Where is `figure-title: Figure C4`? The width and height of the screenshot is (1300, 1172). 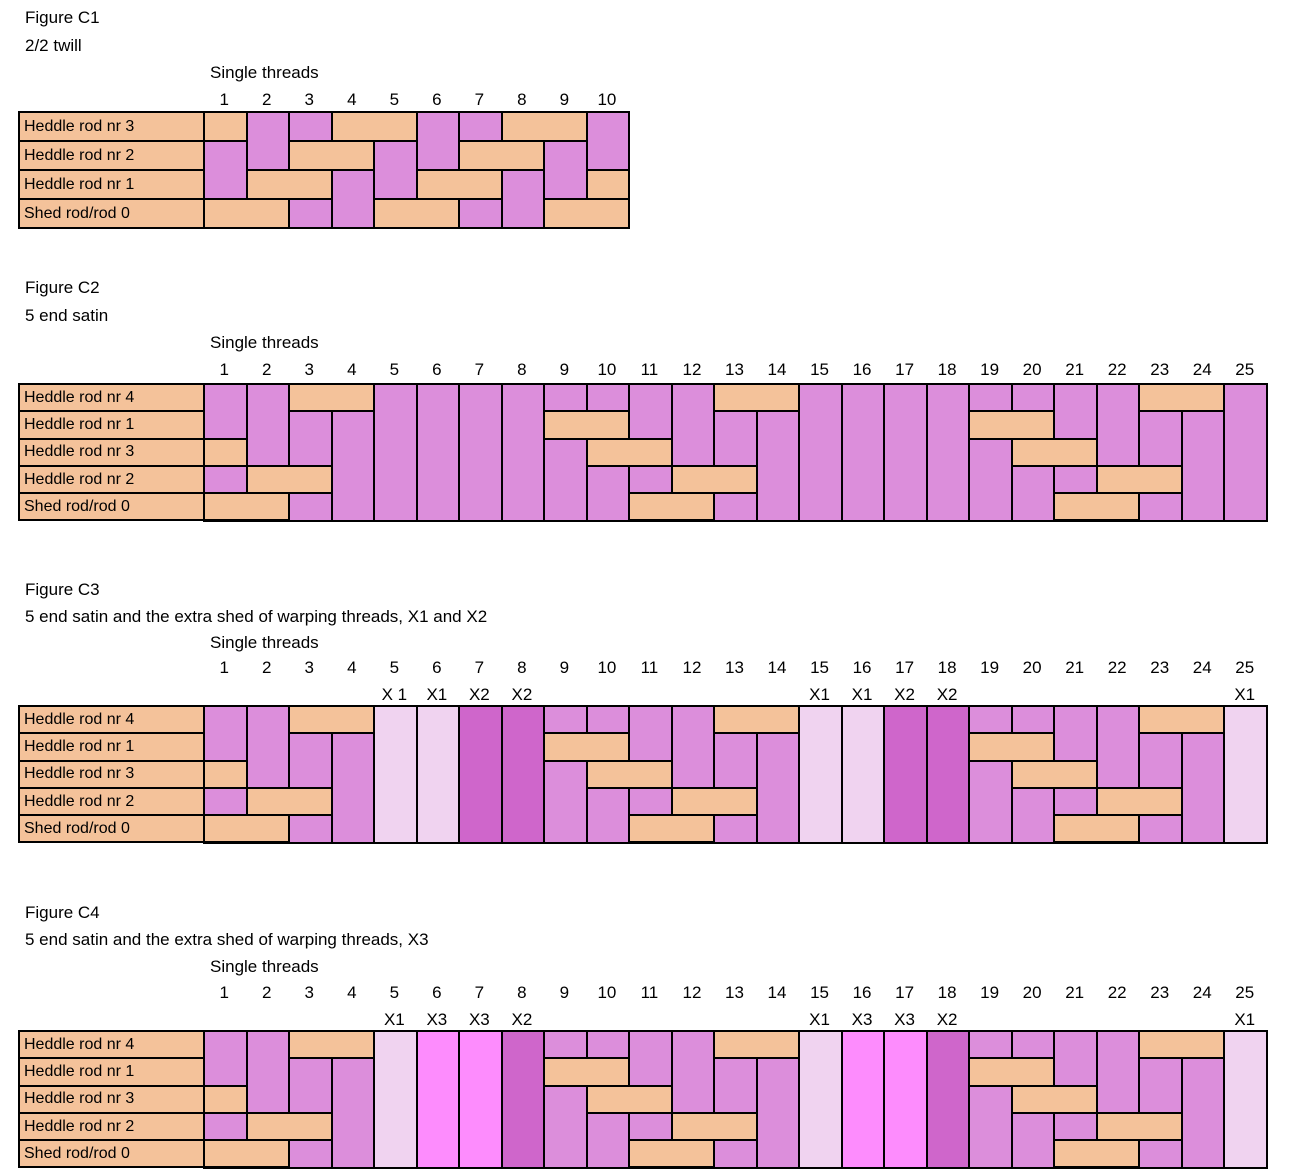 figure-title: Figure C4 is located at coordinates (62, 912).